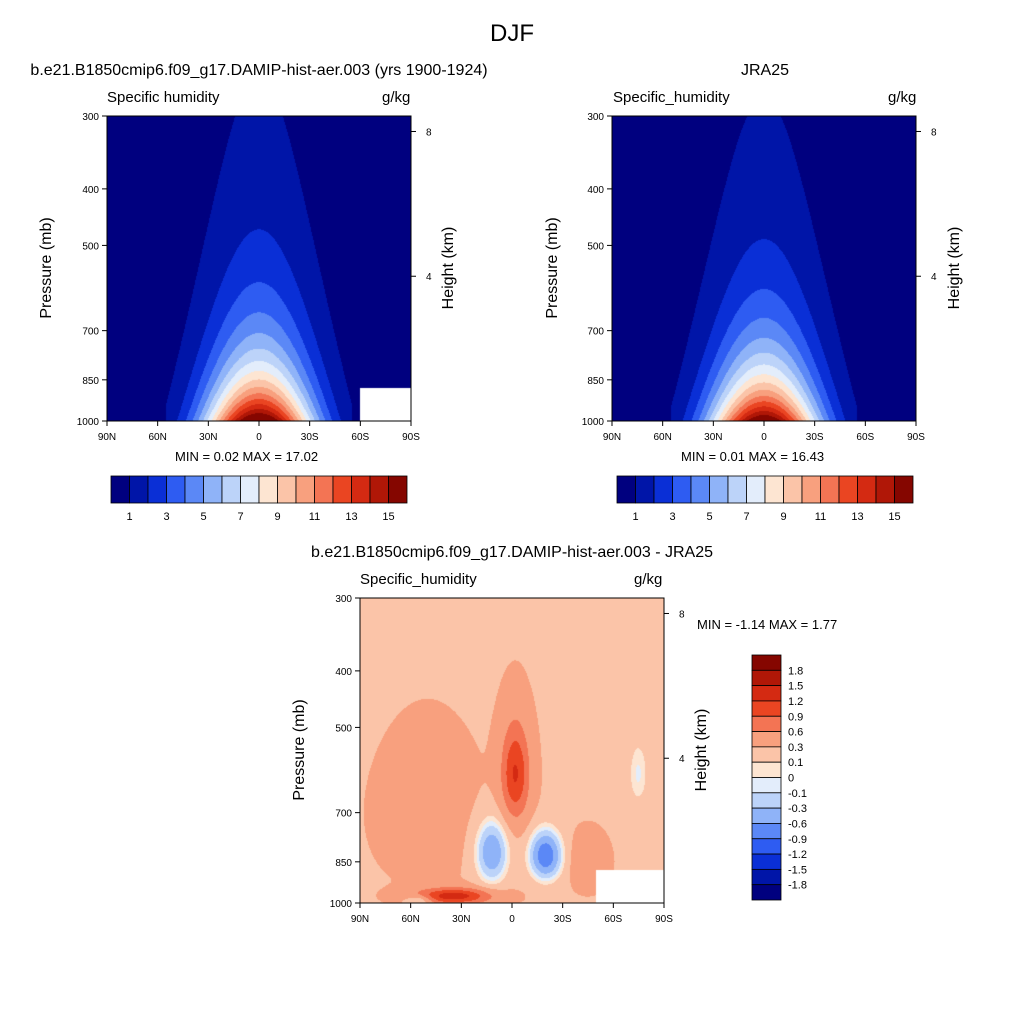  I want to click on panel-2-field, so click(764, 268).